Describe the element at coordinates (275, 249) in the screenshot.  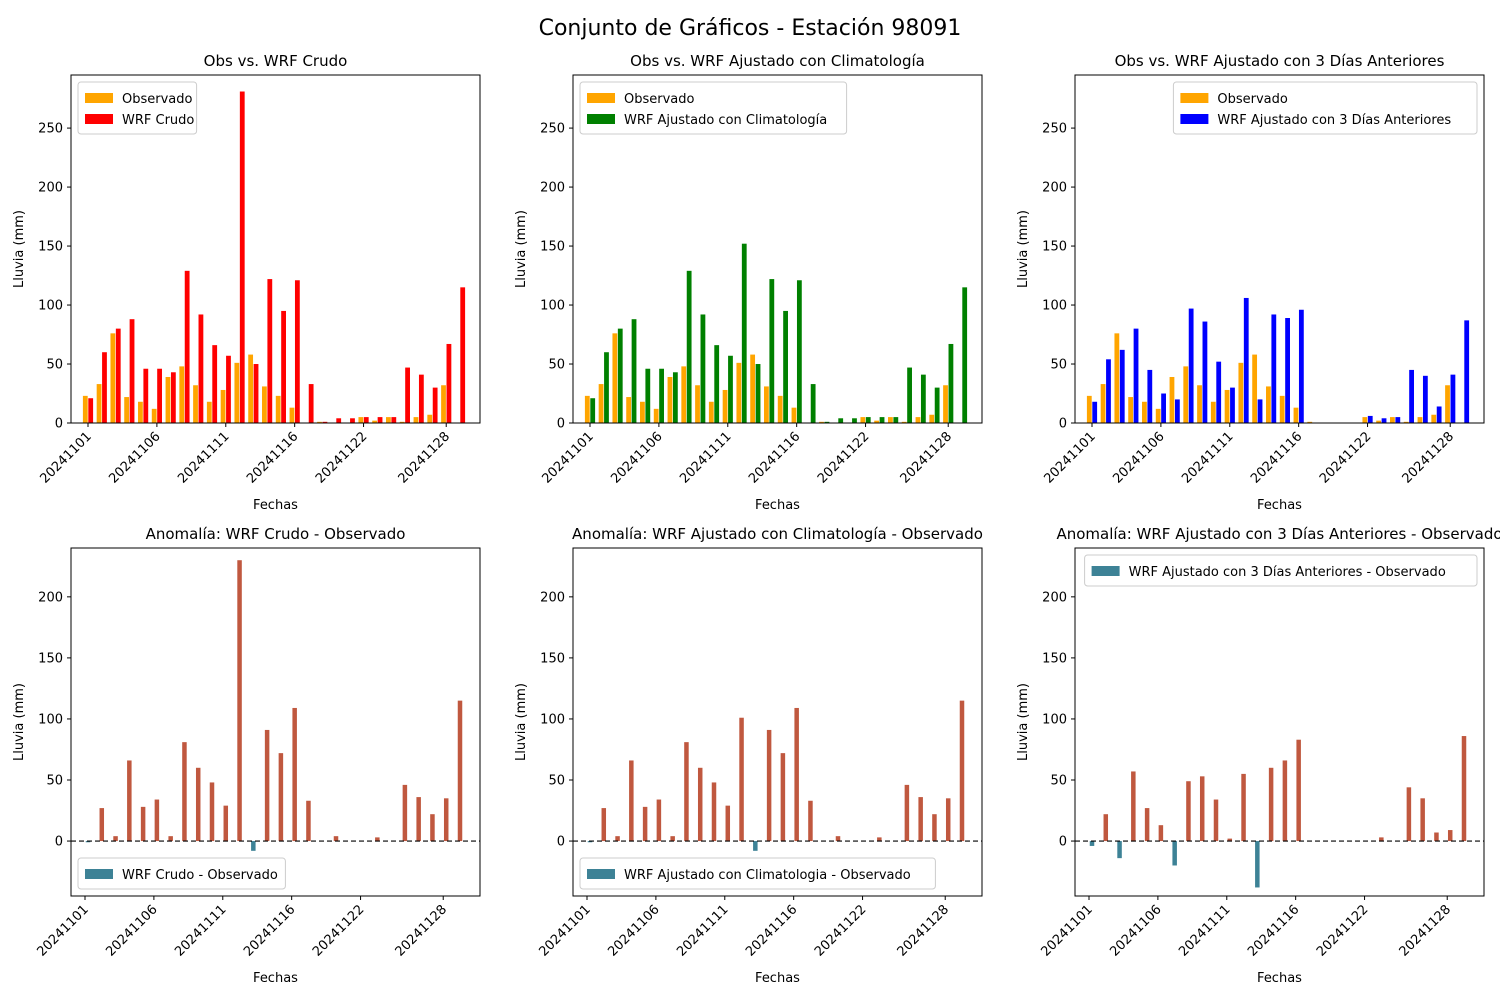
I see `axes-frame` at that location.